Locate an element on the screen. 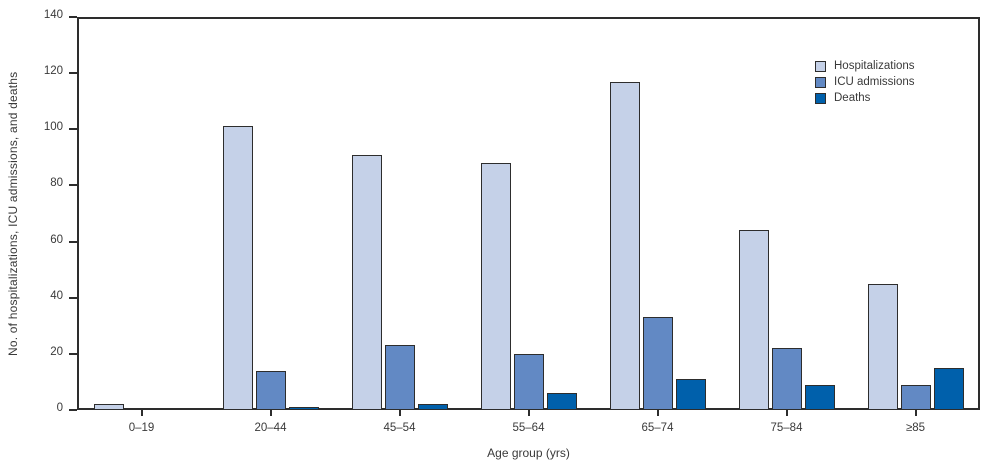 The width and height of the screenshot is (1000, 472). legend-label: ICU admissions is located at coordinates (874, 82).